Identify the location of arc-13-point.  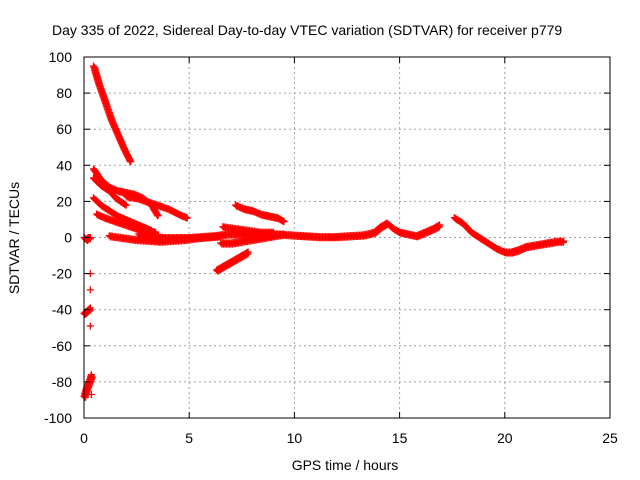
(564, 241).